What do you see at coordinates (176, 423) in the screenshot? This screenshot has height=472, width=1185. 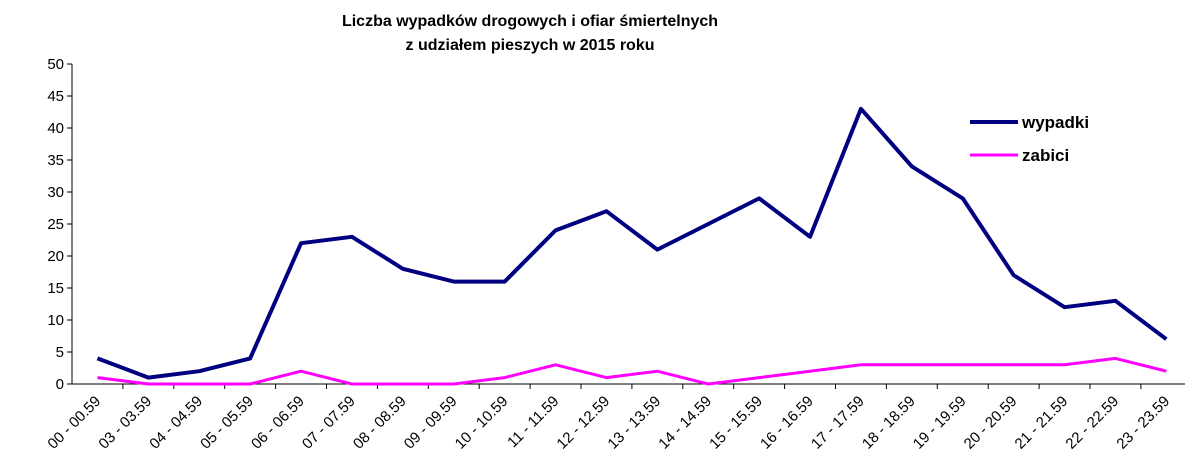 I see `x-tick-label: 04 - 04.59` at bounding box center [176, 423].